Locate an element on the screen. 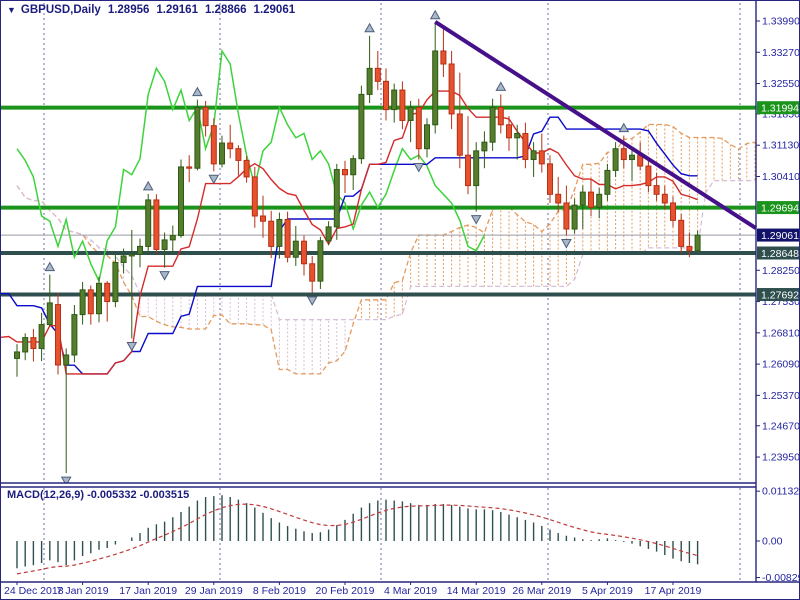 Image resolution: width=800 pixels, height=600 pixels. date-label: 5 Apr 2019 is located at coordinates (607, 591).